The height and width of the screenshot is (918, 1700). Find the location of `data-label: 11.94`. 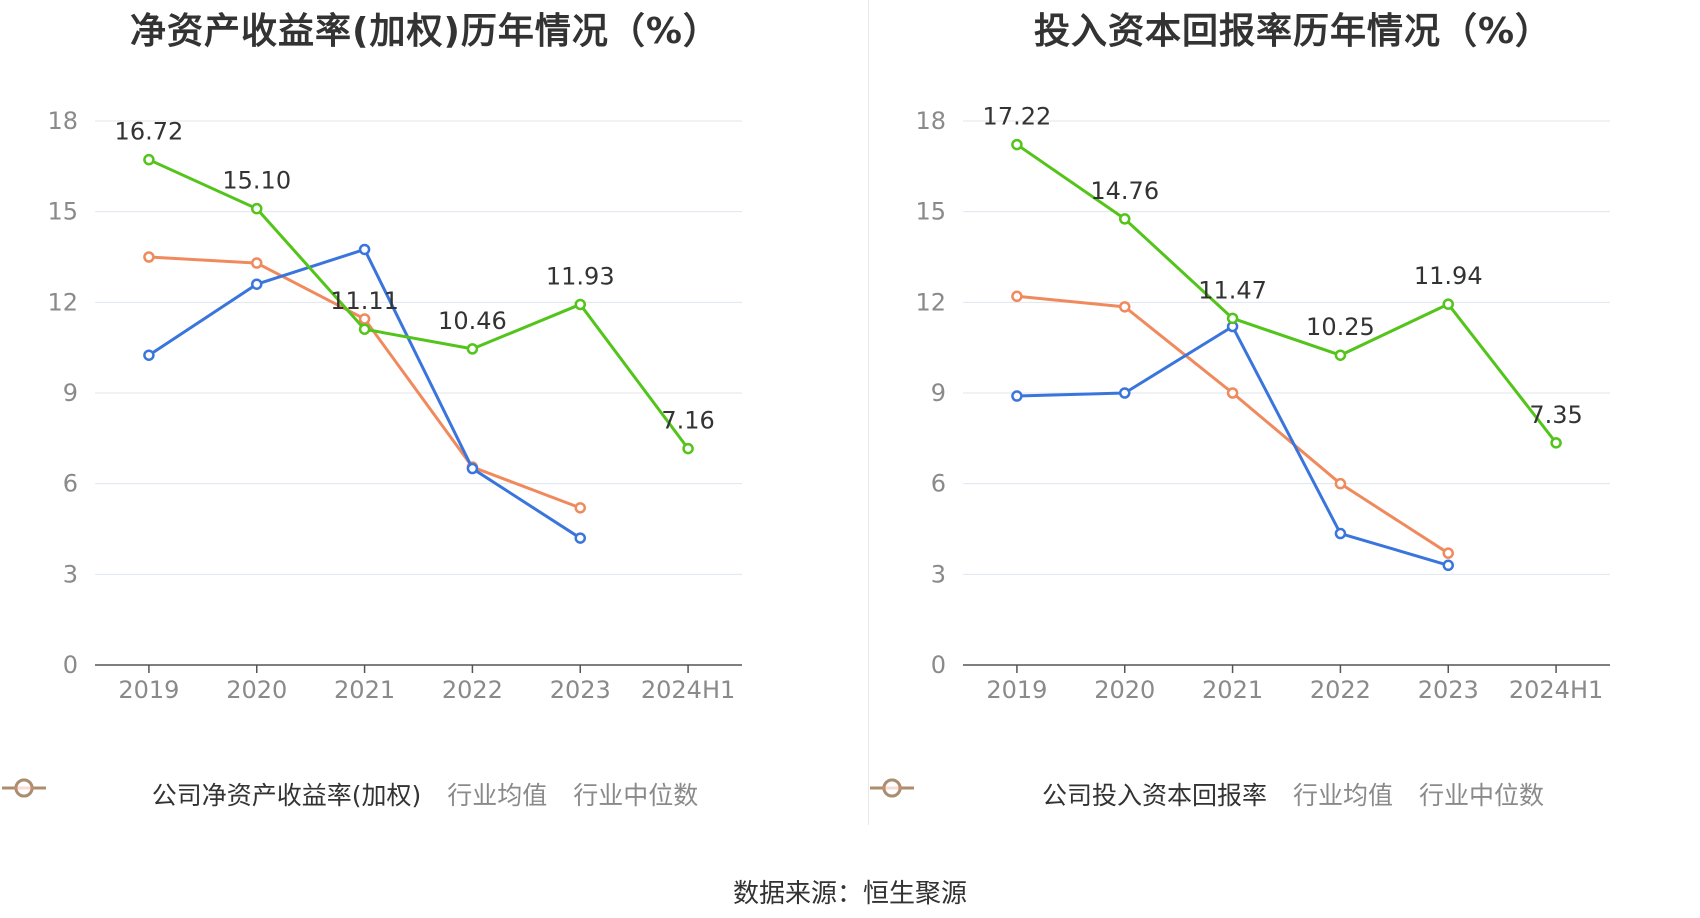

data-label: 11.94 is located at coordinates (1448, 276).